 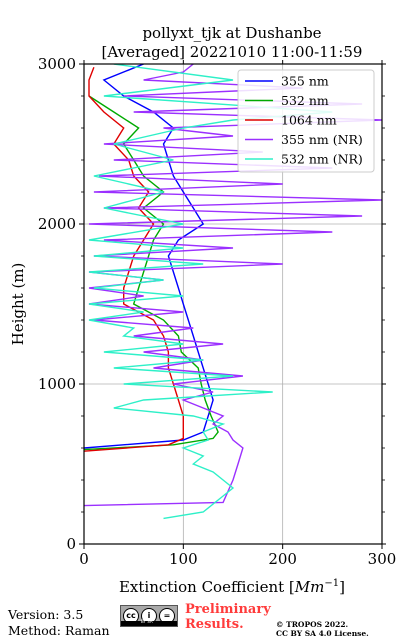 I want to click on cc-label: BY SA, so click(x=147, y=621).